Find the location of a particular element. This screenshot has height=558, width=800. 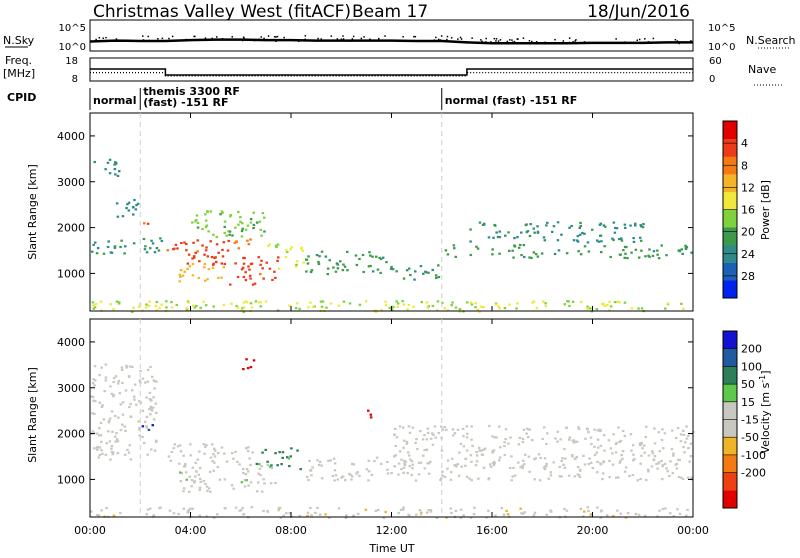

cpid-label: CPID is located at coordinates (21, 97).